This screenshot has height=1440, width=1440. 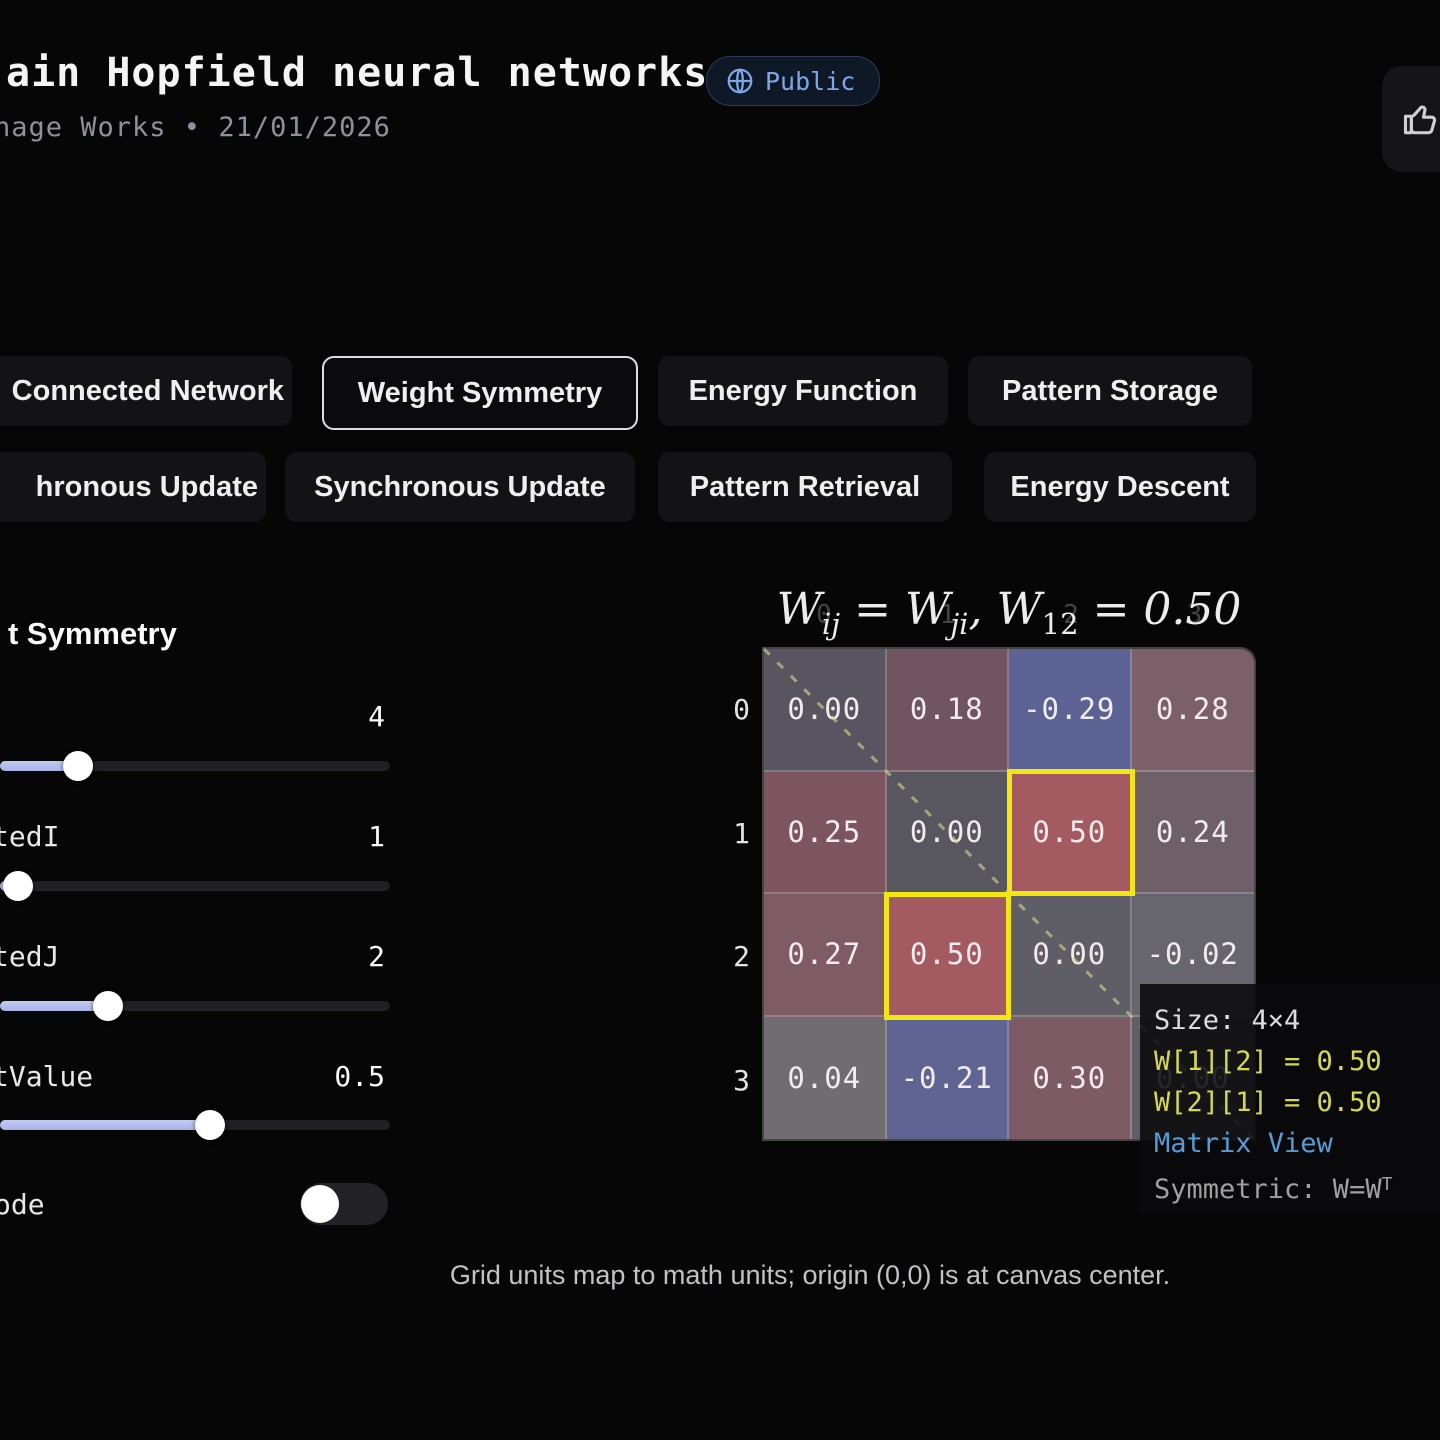 I want to click on matrix-formula: Wij = Wji, W12 = 0.50, so click(x=1009, y=612).